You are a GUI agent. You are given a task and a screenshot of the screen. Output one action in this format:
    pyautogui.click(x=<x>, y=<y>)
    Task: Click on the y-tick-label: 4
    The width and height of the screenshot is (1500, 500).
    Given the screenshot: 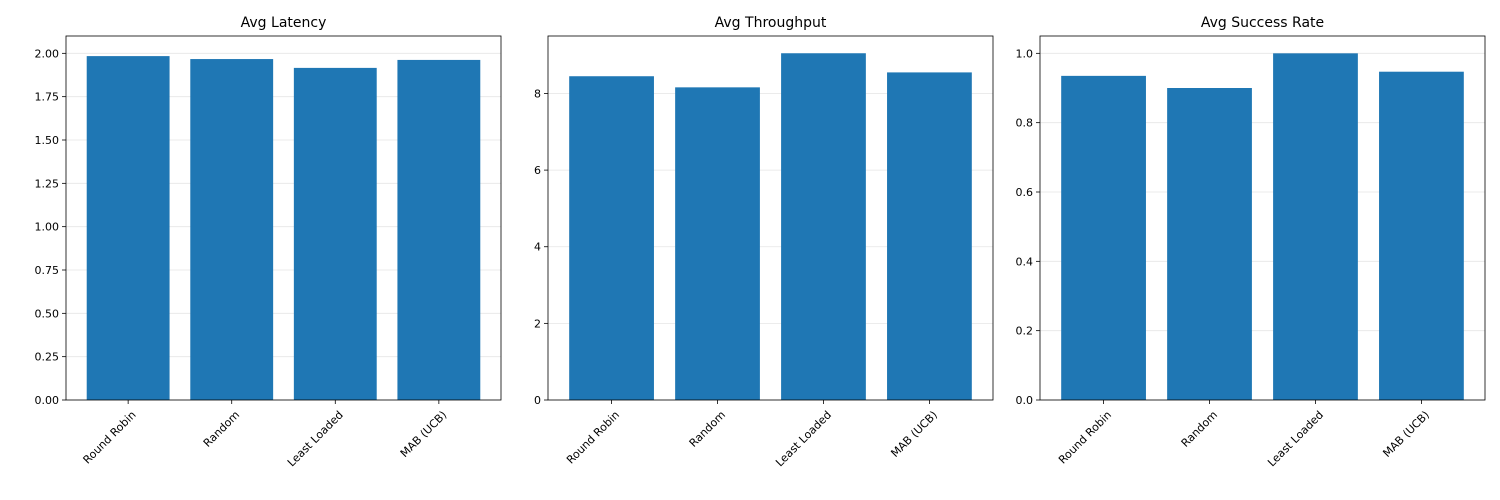 What is the action you would take?
    pyautogui.click(x=537, y=247)
    